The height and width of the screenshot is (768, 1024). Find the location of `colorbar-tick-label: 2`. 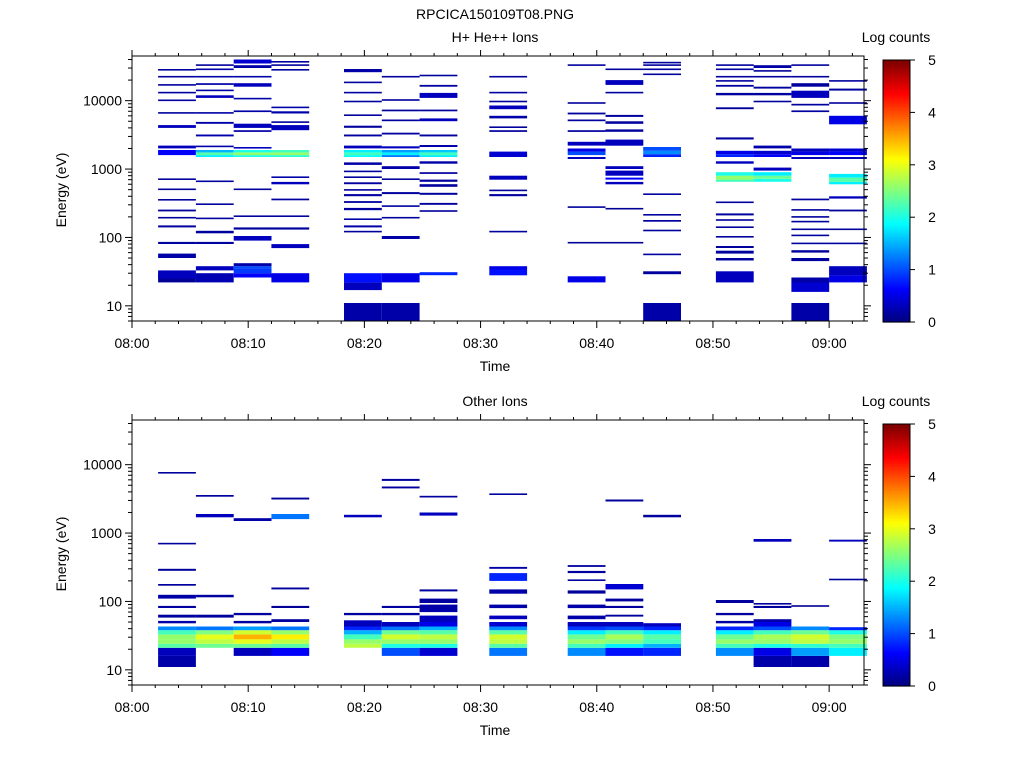

colorbar-tick-label: 2 is located at coordinates (932, 581).